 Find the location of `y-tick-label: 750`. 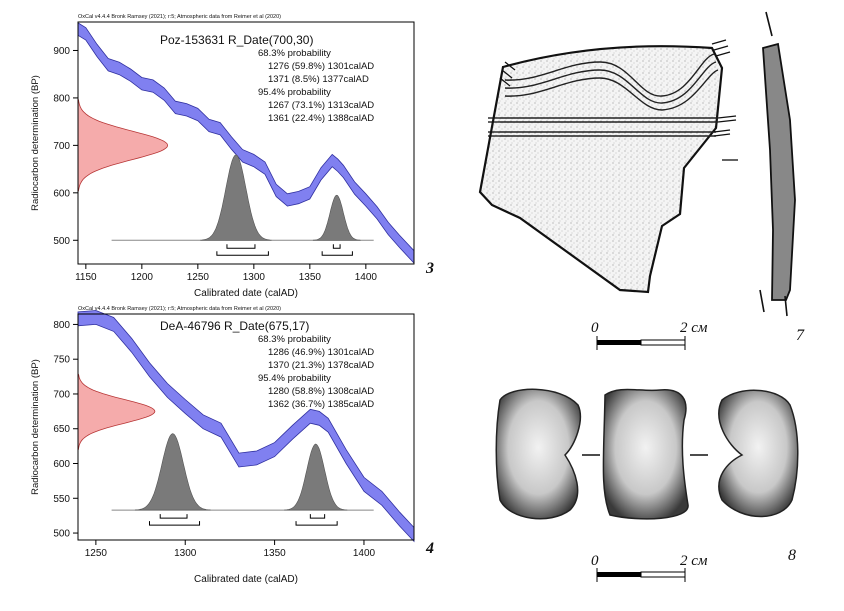

y-tick-label: 750 is located at coordinates (61, 360).